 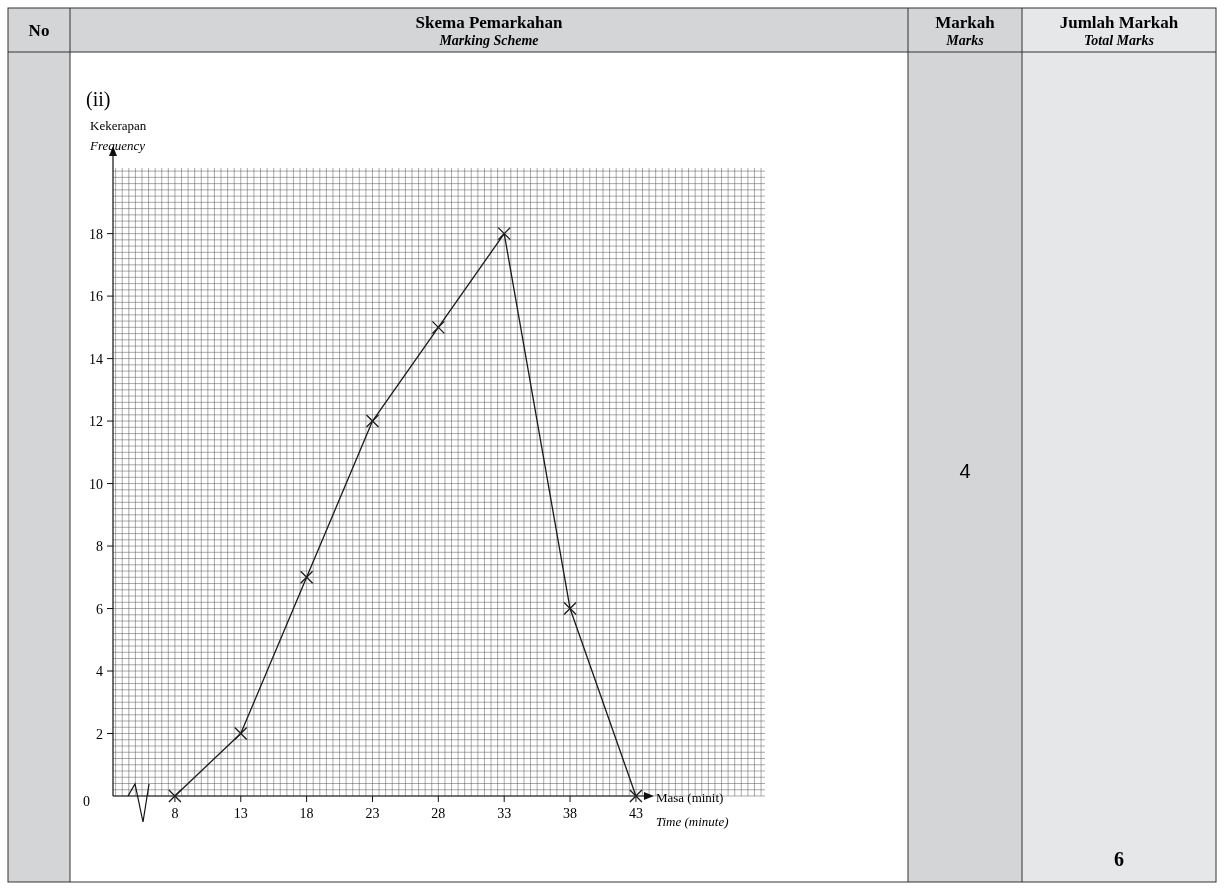 What do you see at coordinates (96, 234) in the screenshot?
I see `y-tick-label: 18` at bounding box center [96, 234].